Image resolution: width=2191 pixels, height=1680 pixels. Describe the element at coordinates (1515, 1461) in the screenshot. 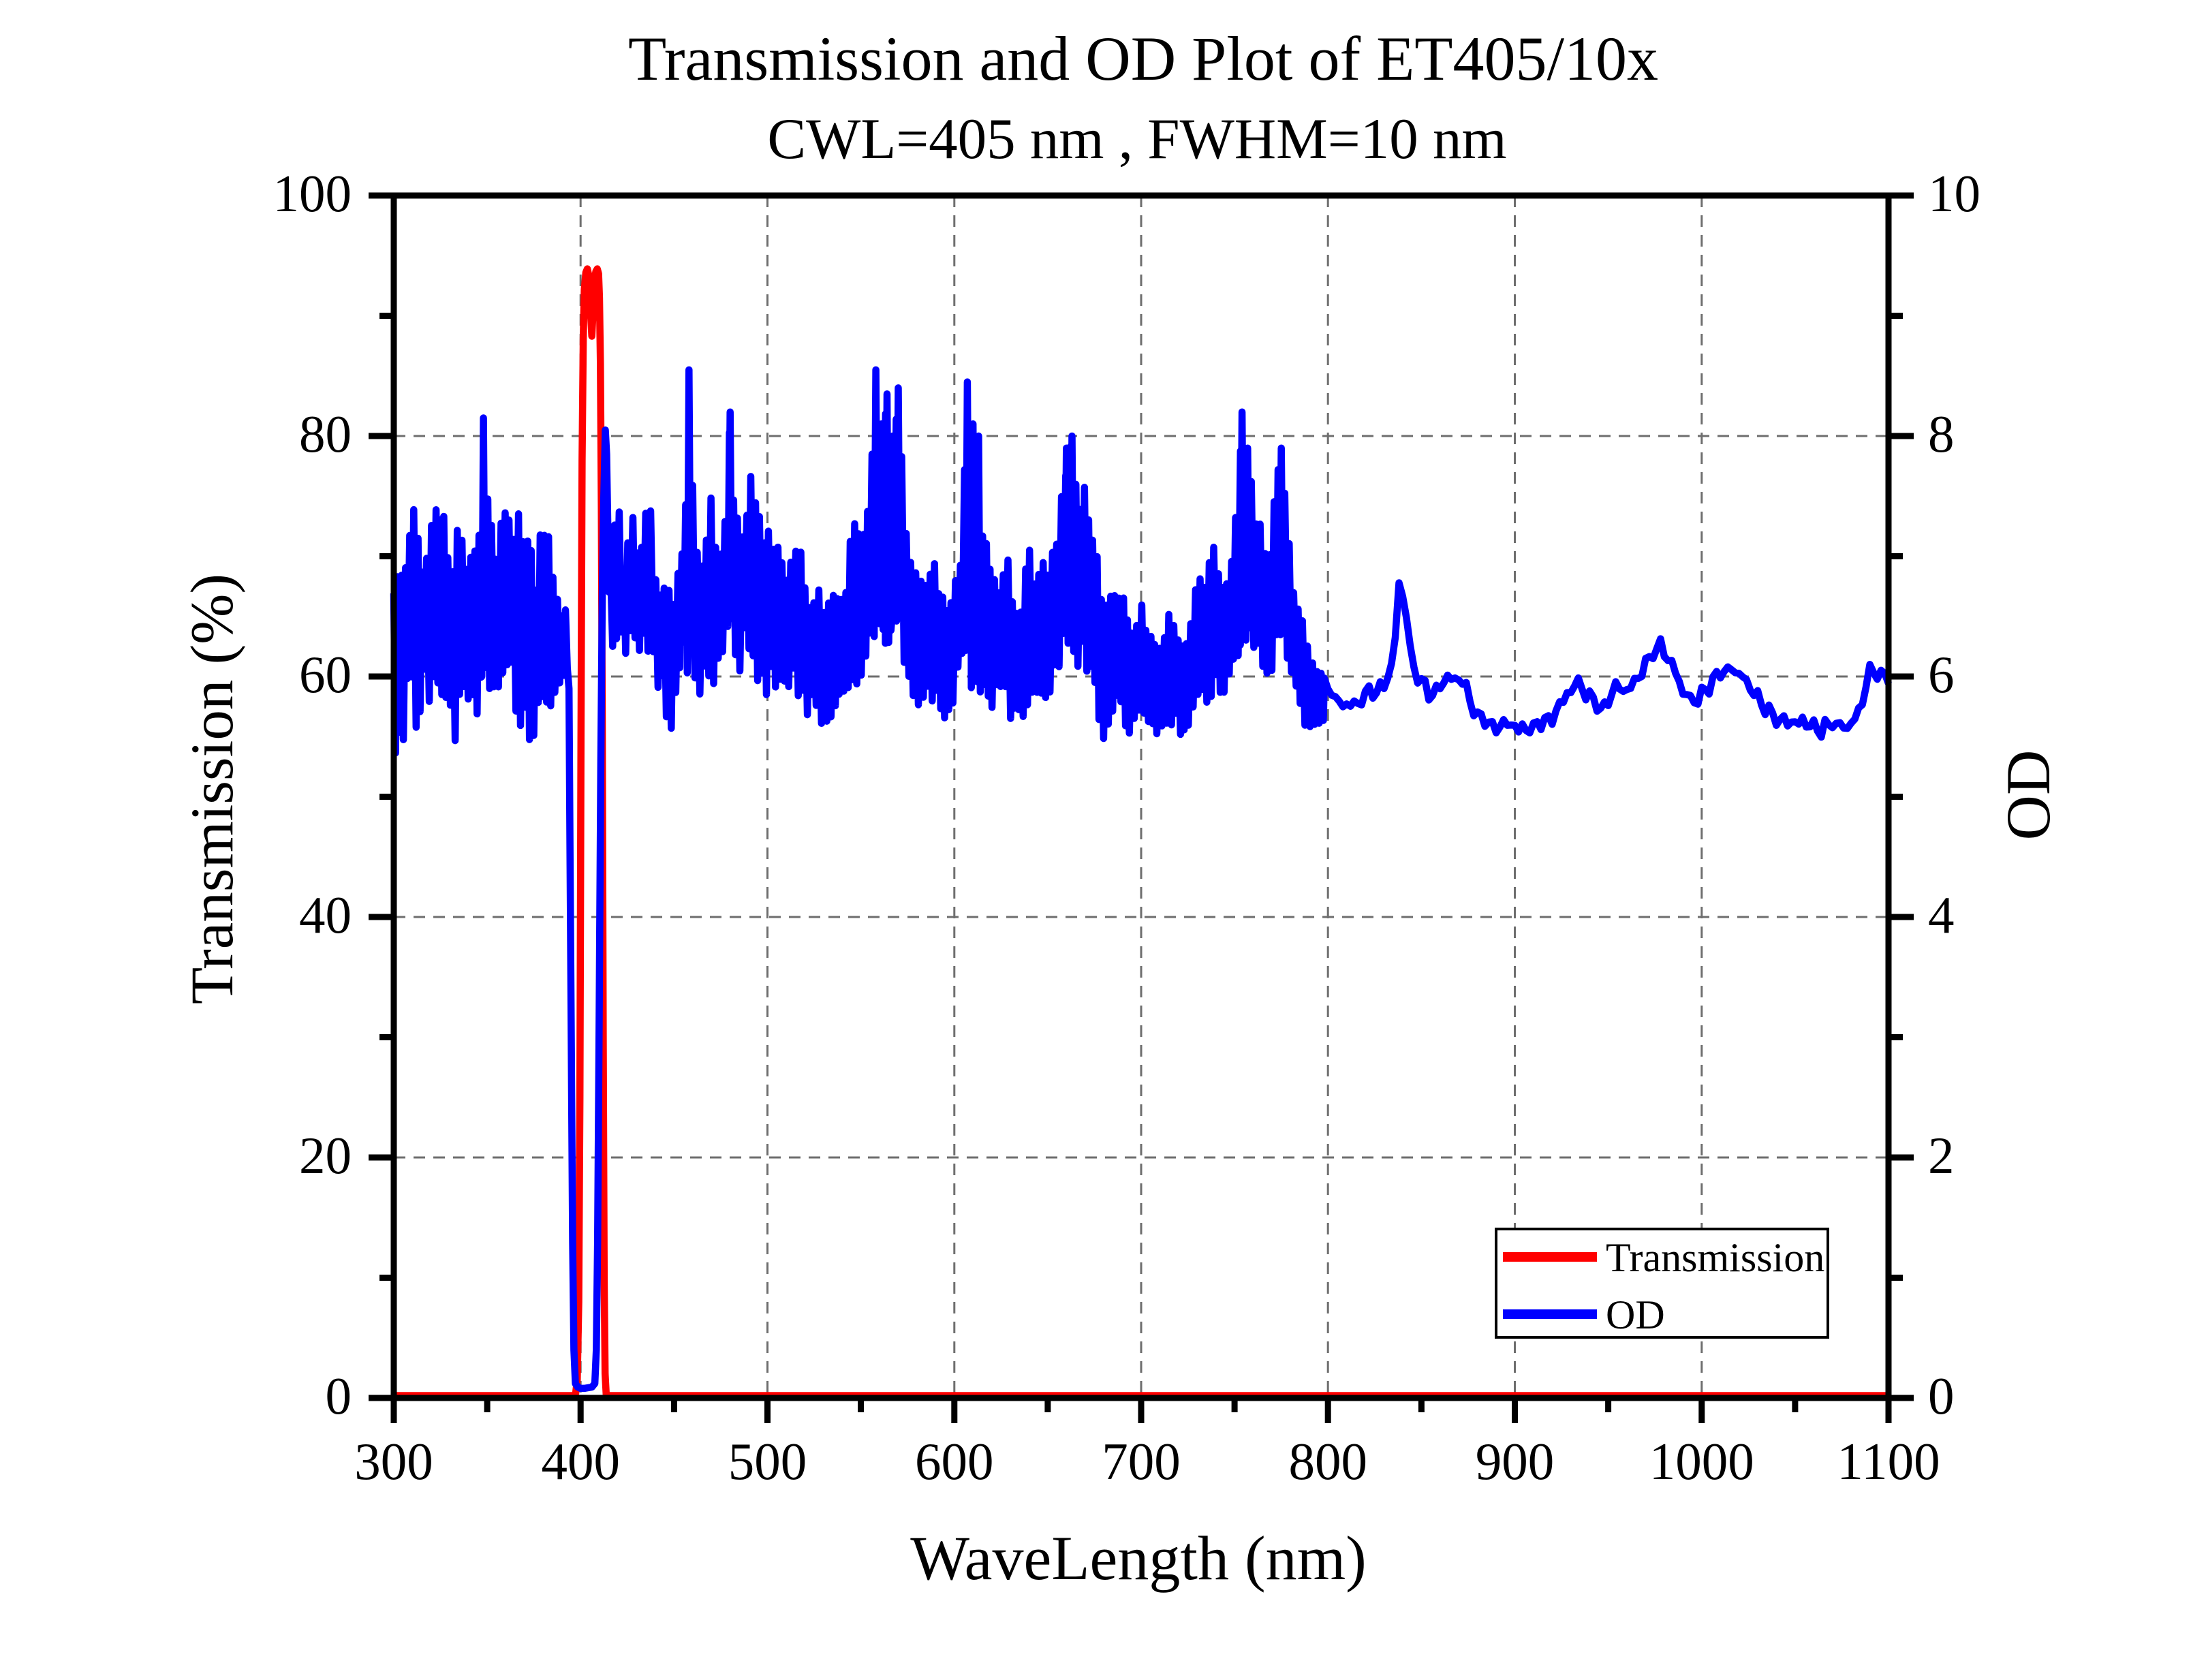

I see `svg-text: 900` at that location.